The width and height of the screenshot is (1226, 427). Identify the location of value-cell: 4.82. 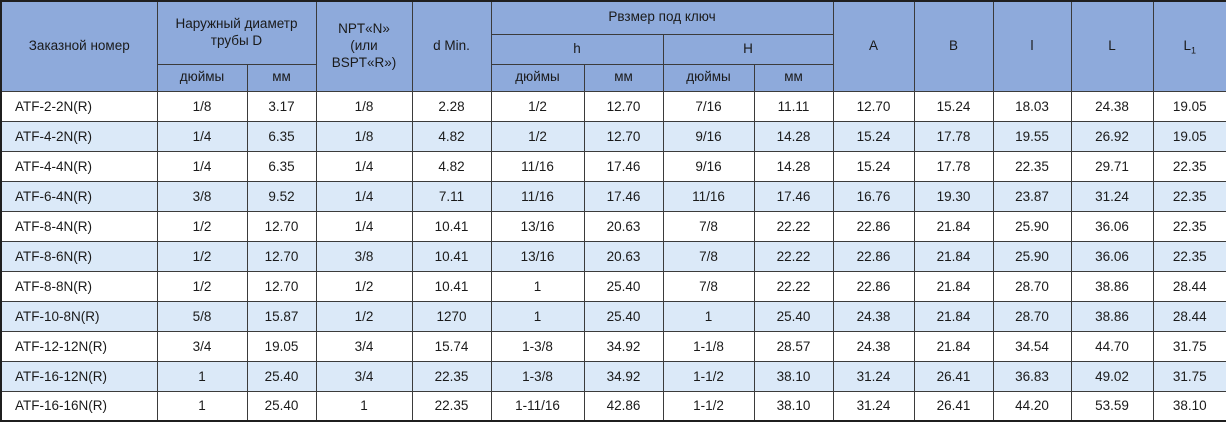
(451, 136).